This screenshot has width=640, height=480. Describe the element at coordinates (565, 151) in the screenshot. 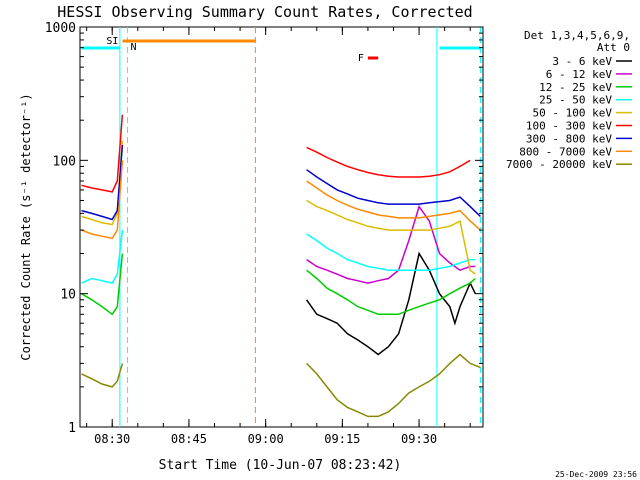

I see `legend-label: 800 - 7000 keV` at that location.